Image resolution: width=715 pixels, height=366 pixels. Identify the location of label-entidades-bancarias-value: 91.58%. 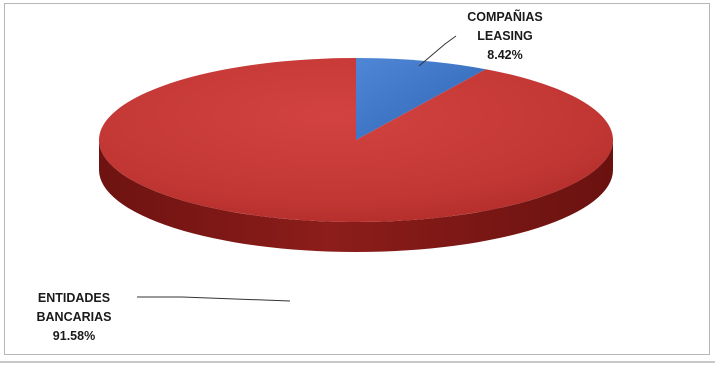
(74, 336).